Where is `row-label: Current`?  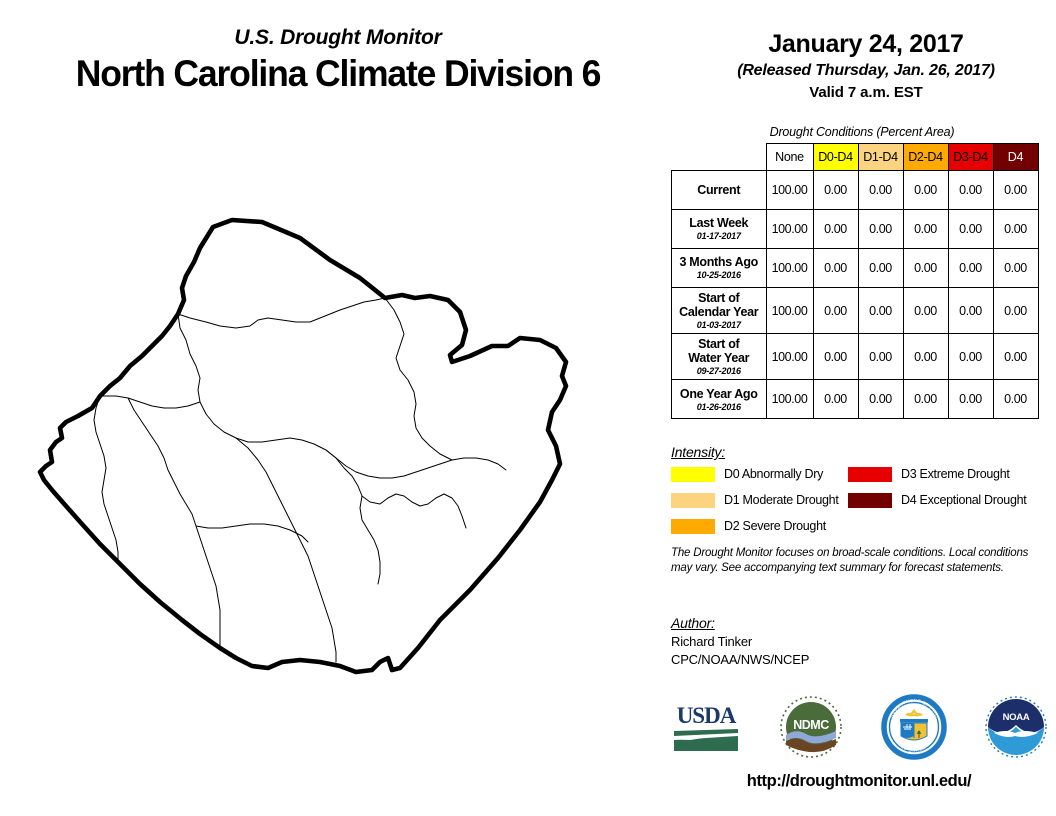
row-label: Current is located at coordinates (719, 190).